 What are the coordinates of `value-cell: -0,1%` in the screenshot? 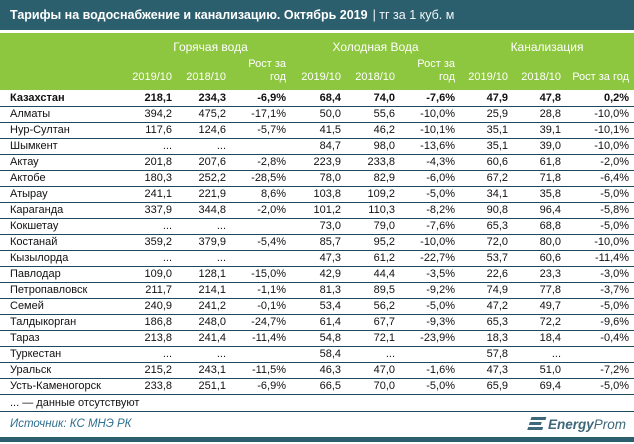 It's located at (261, 306).